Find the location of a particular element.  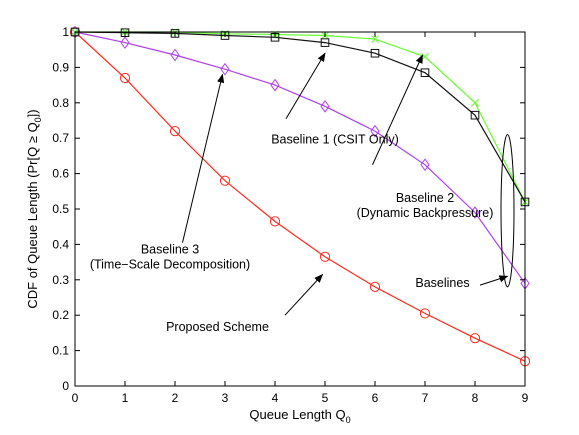

y-tick-label: 0.4 is located at coordinates (60, 244).